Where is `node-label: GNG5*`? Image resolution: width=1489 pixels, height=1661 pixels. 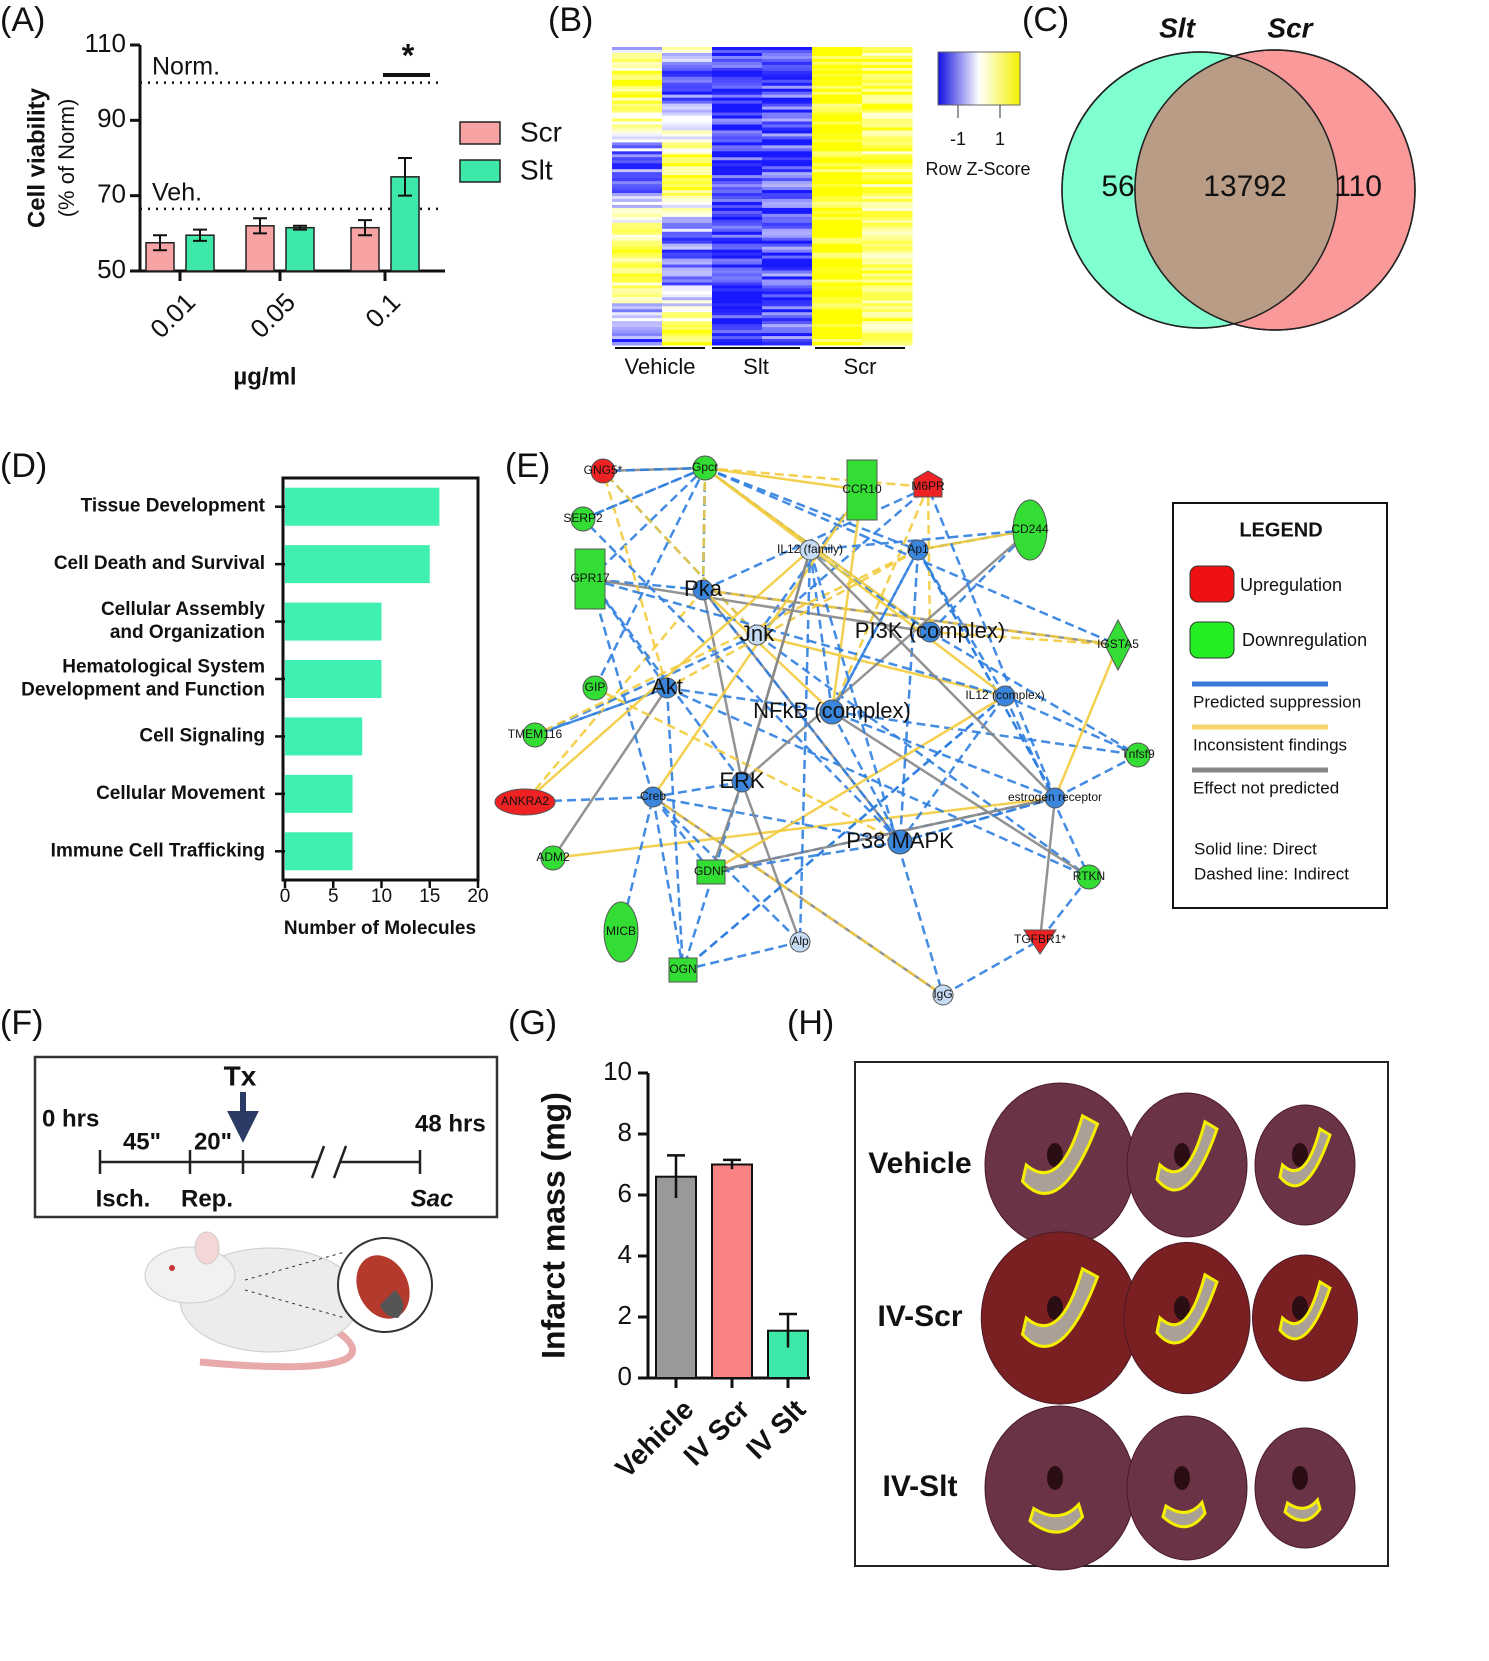 node-label: GNG5* is located at coordinates (603, 470).